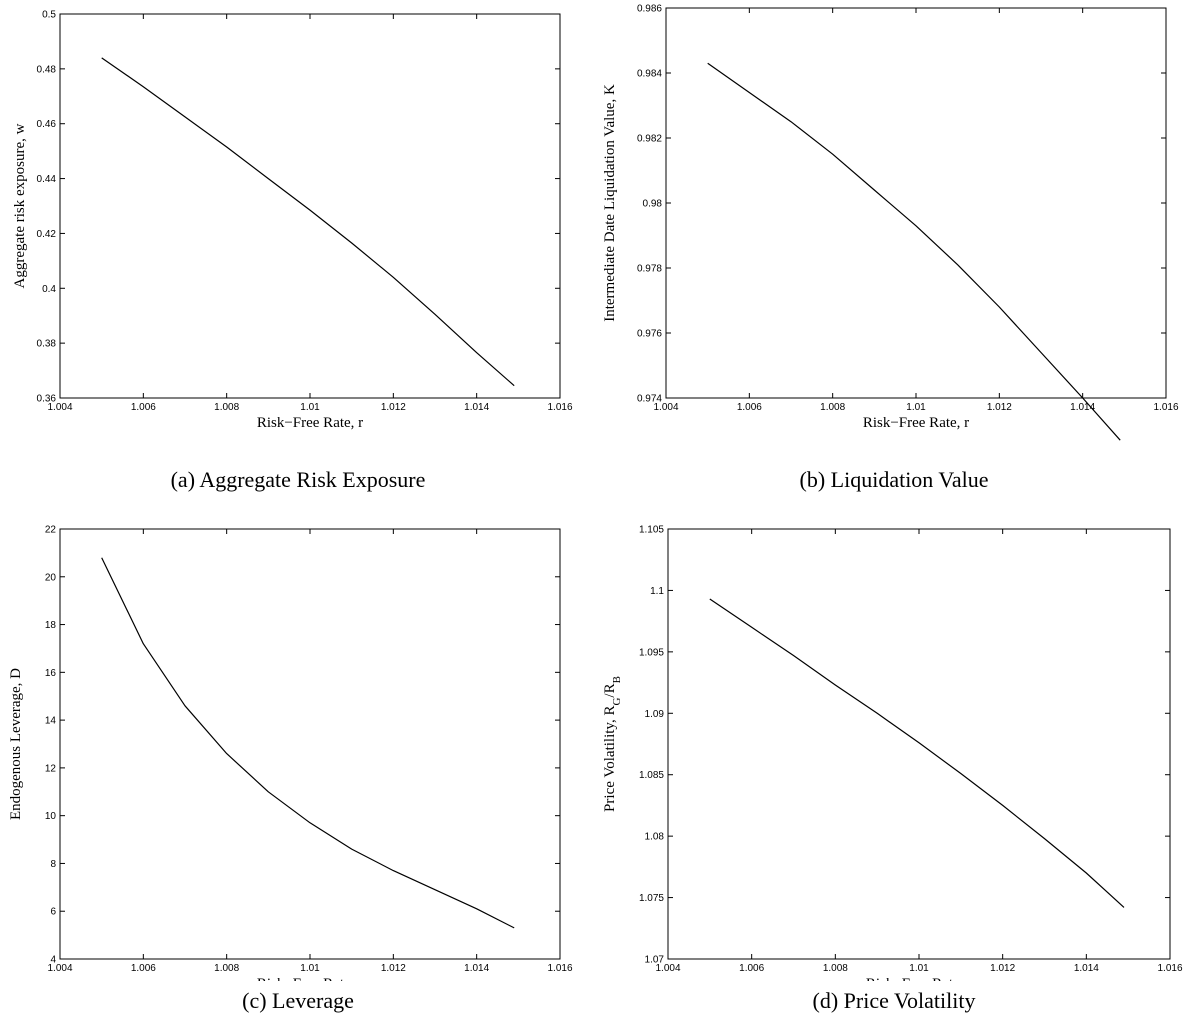 Image resolution: width=1192 pixels, height=1023 pixels. I want to click on series-line-b, so click(914, 251).